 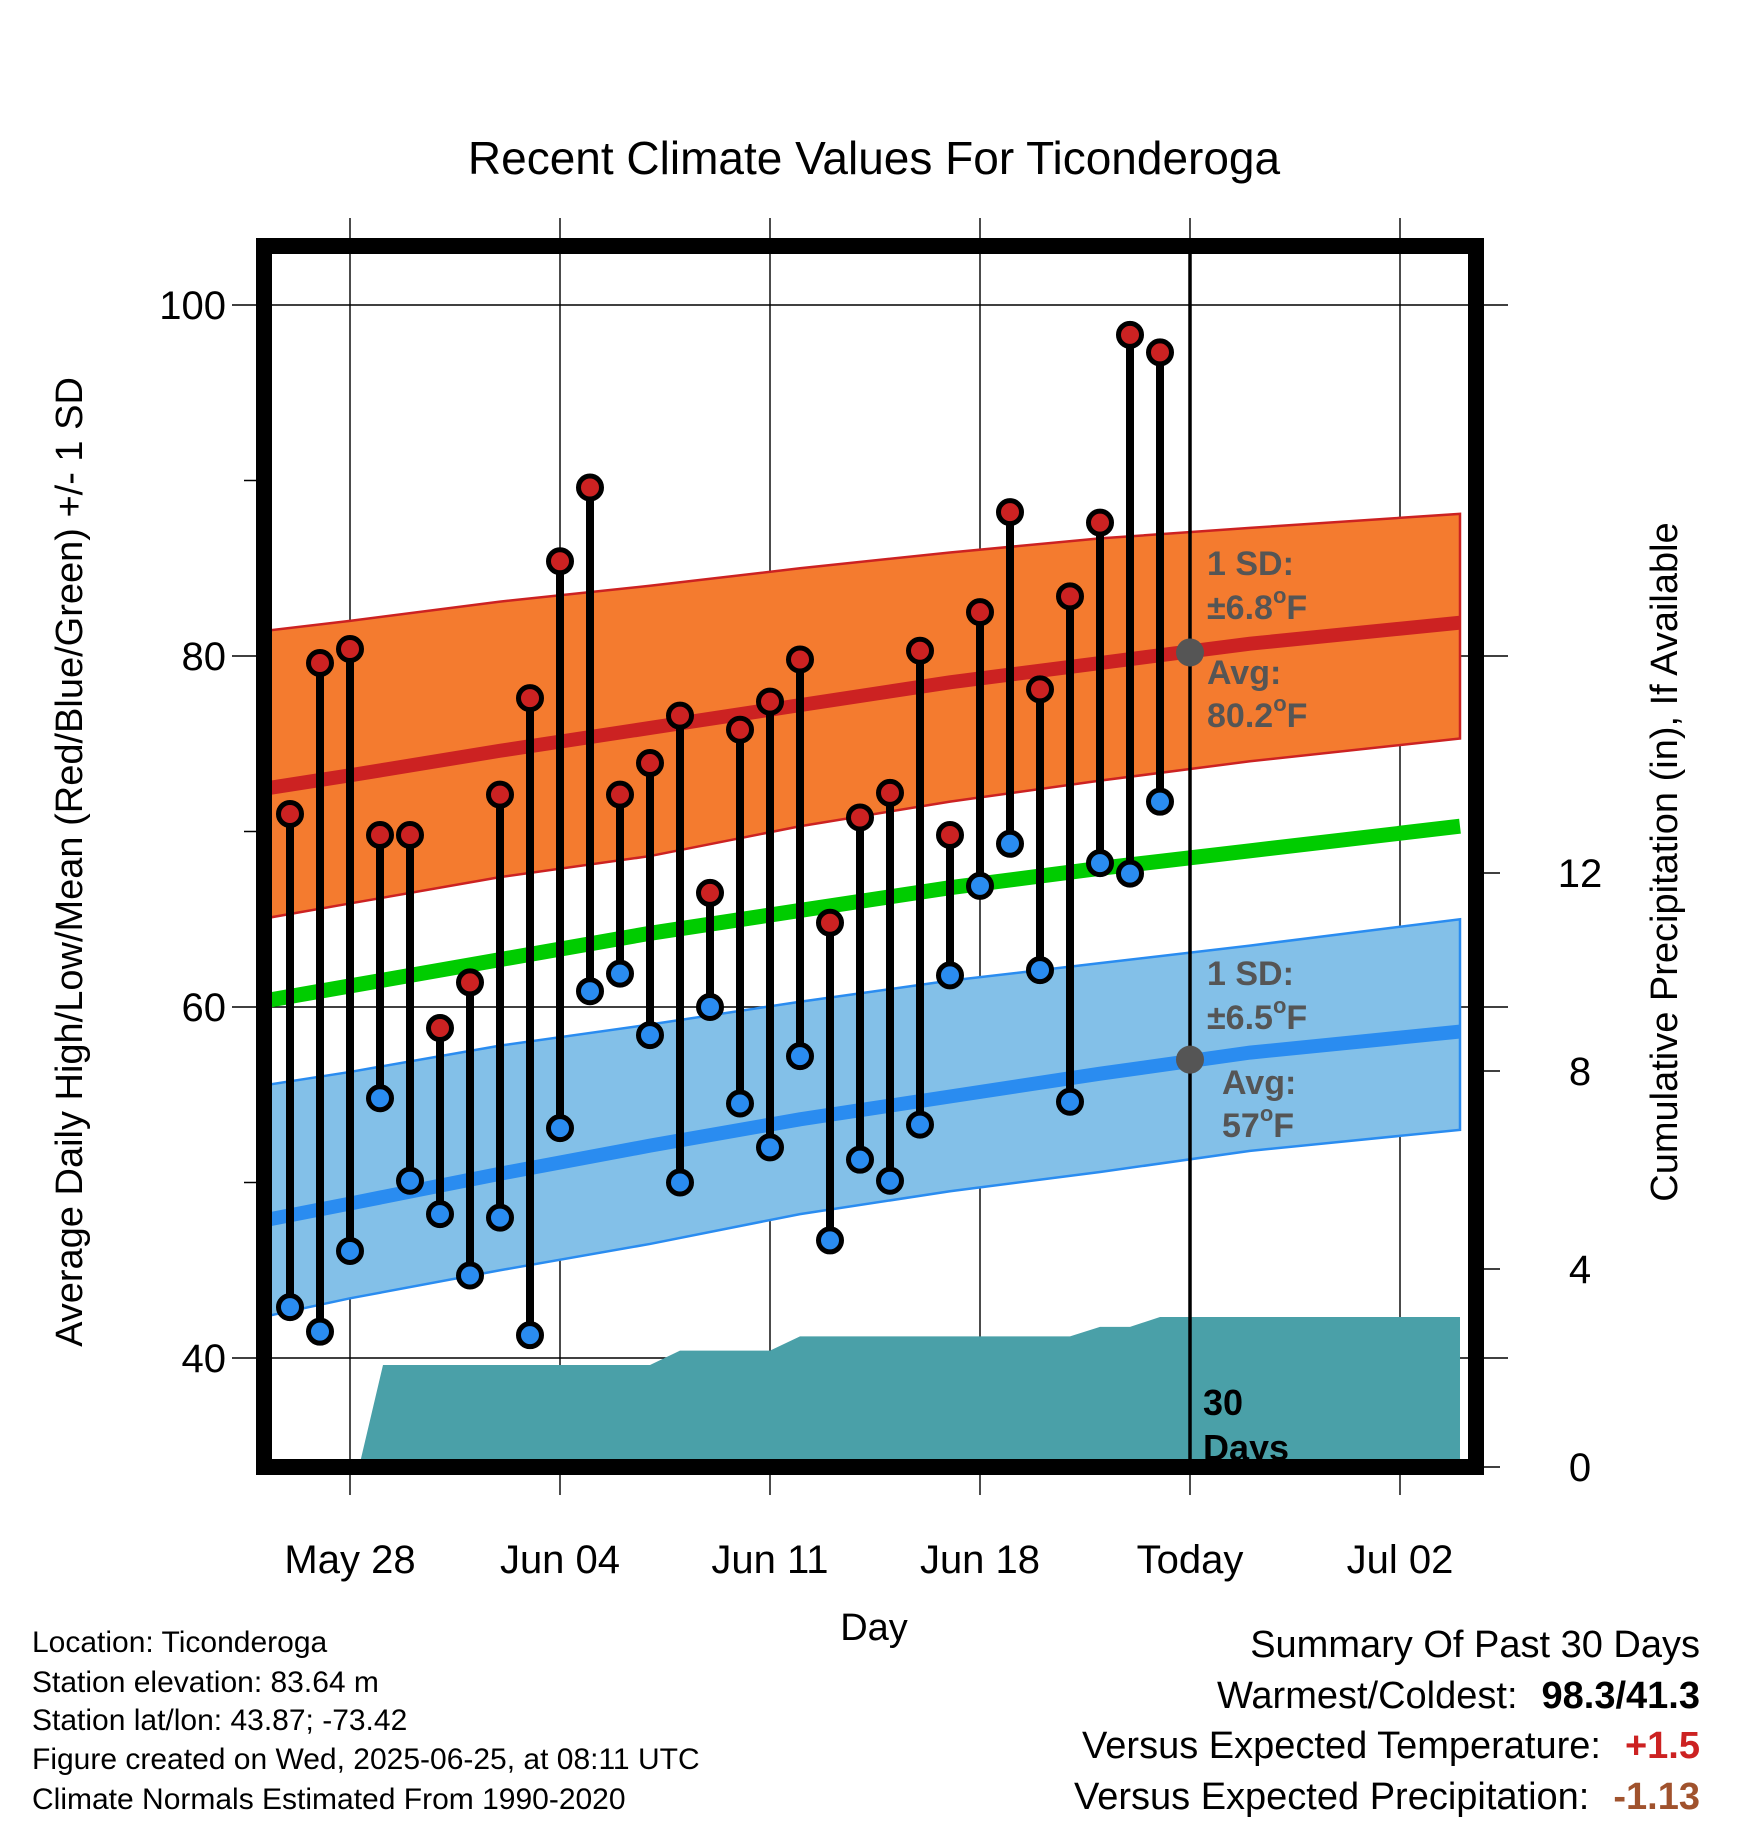 I want to click on info-latlon: Station lat/lon: 43.87; -73.42, so click(x=220, y=1720).